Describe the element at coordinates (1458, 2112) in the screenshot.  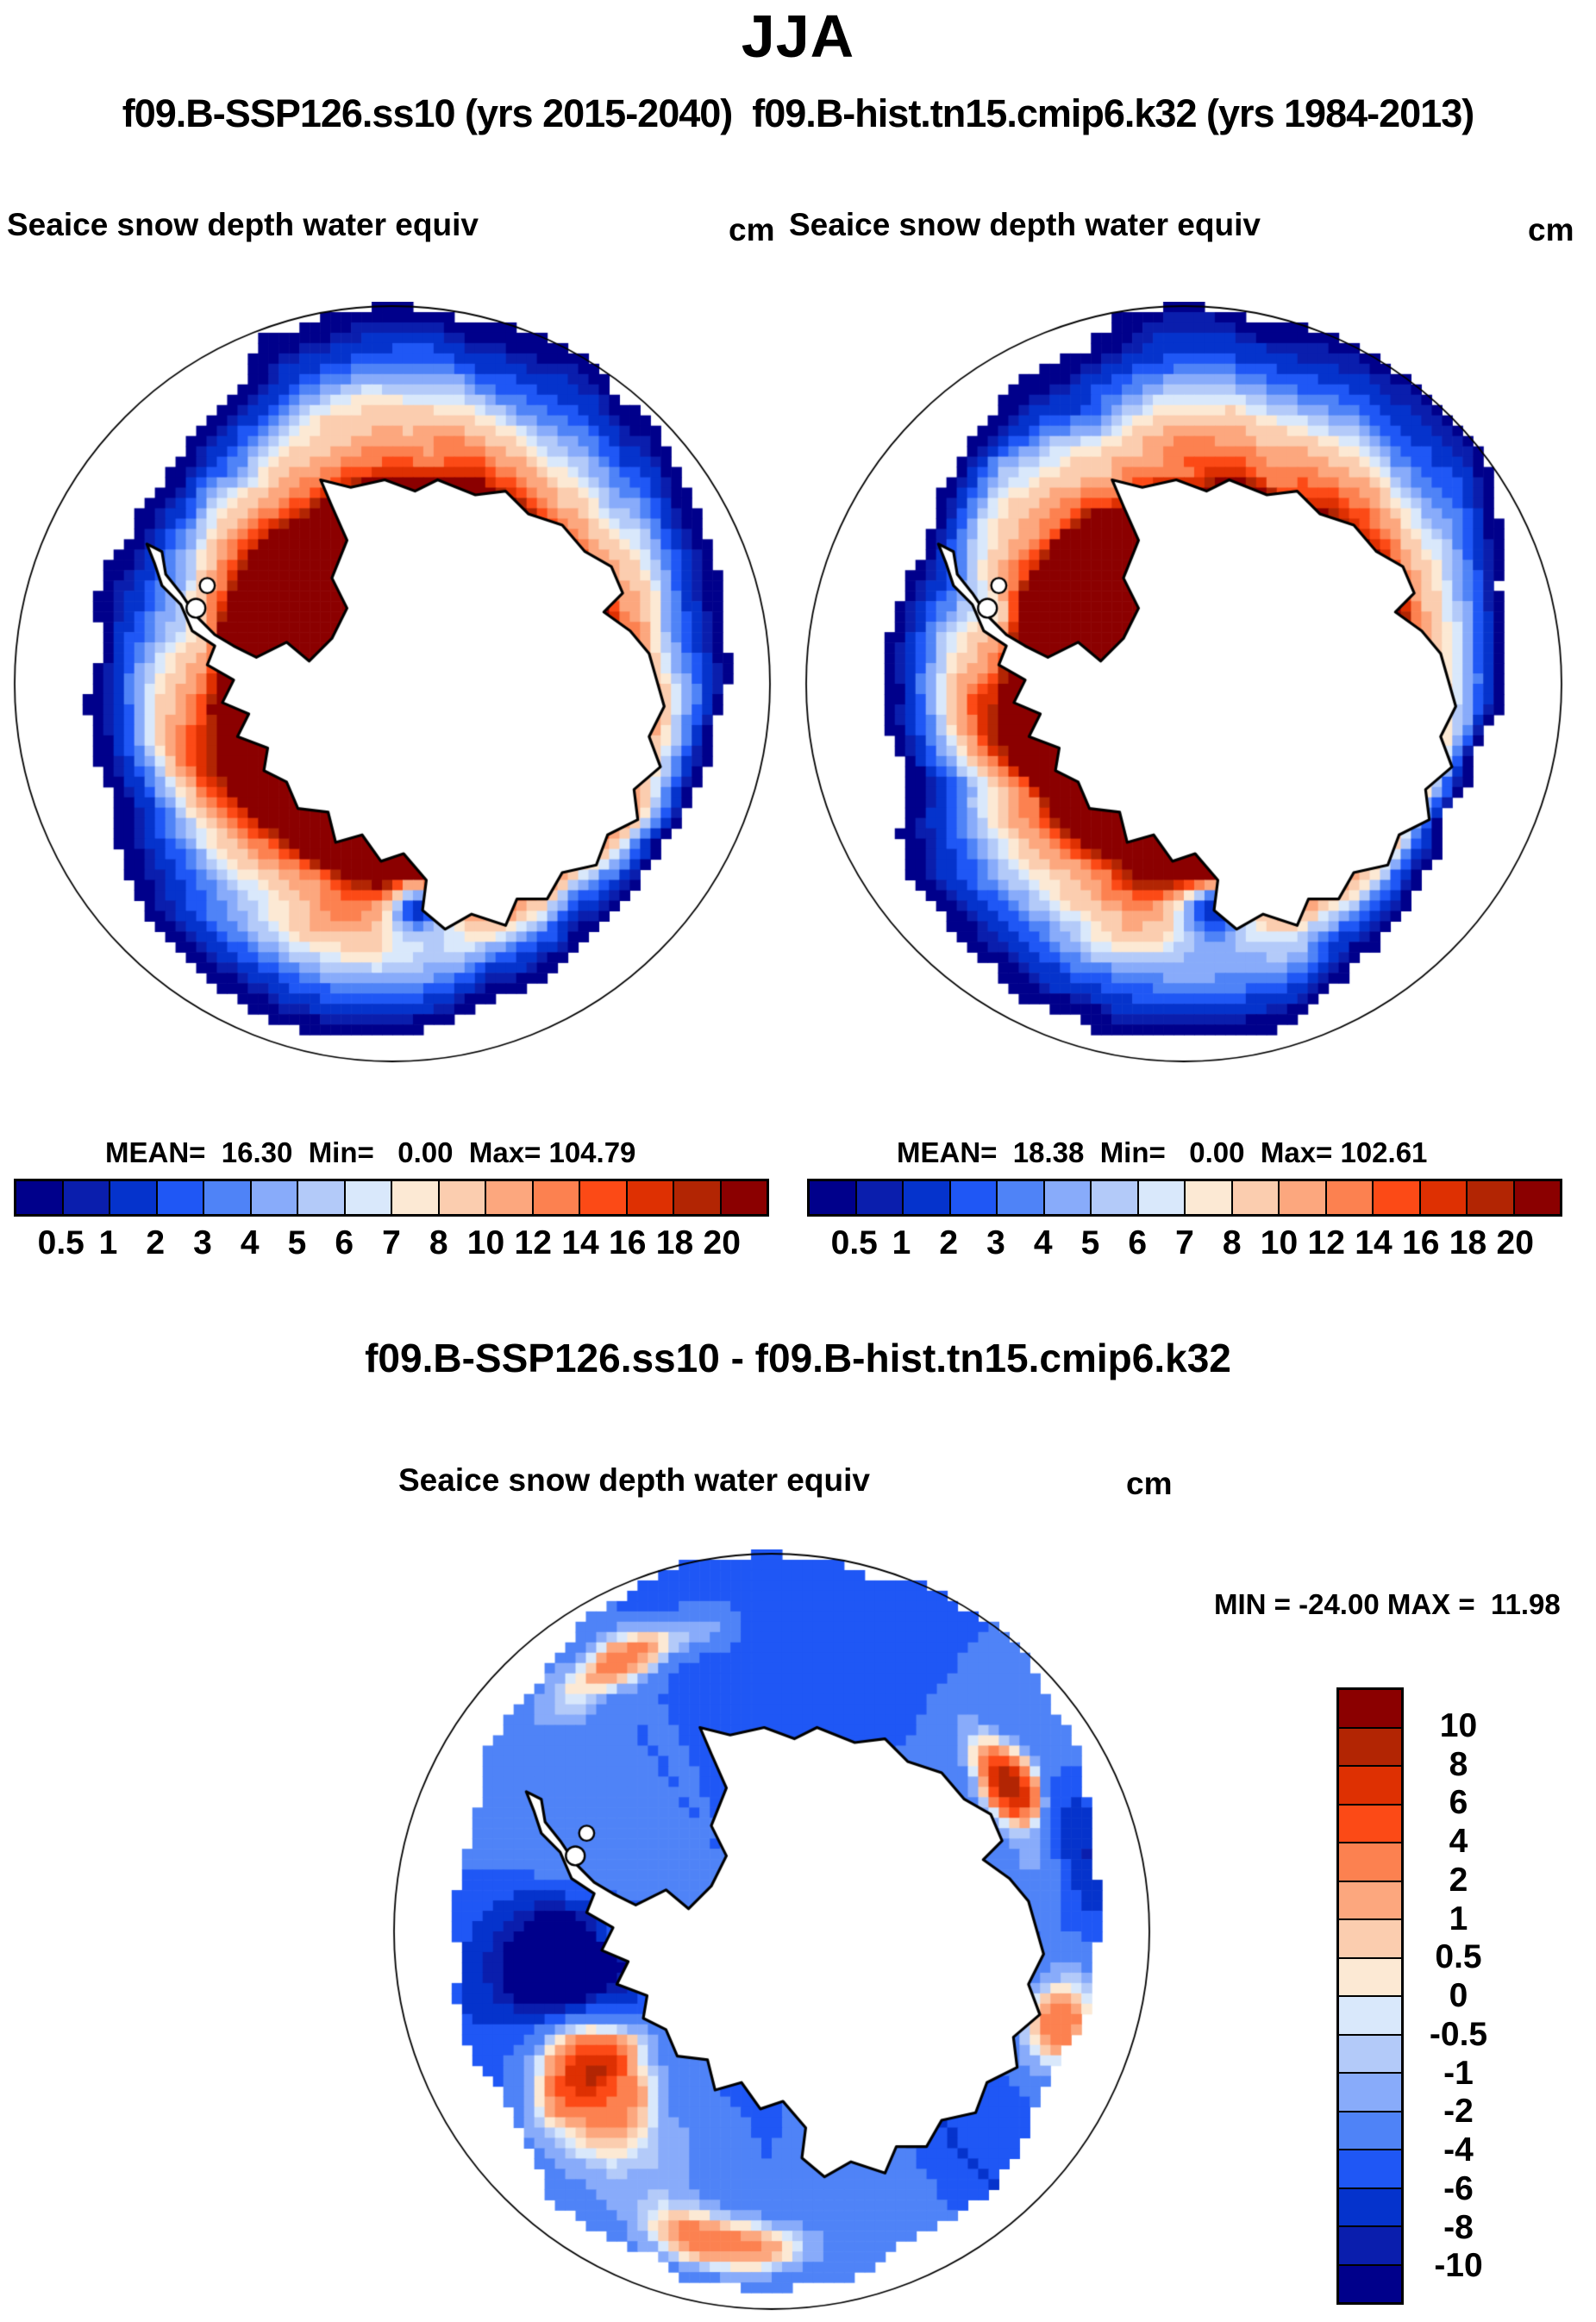
I see `colorbar-tick-label: -2` at that location.